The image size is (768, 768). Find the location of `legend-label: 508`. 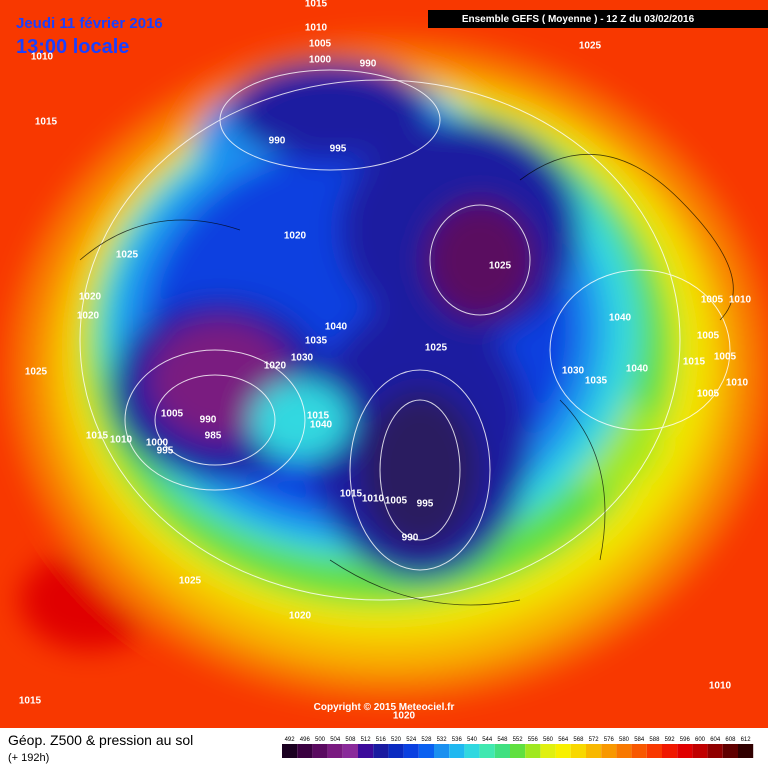

legend-label: 508 is located at coordinates (350, 740).